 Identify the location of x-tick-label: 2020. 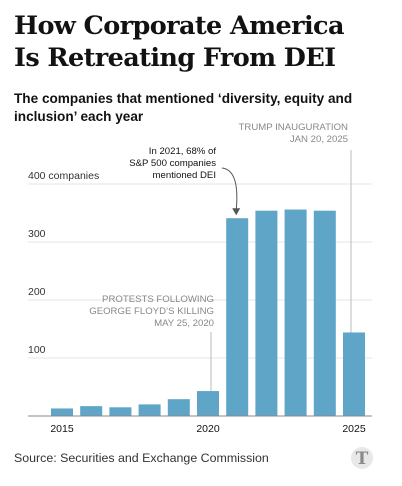
(208, 429).